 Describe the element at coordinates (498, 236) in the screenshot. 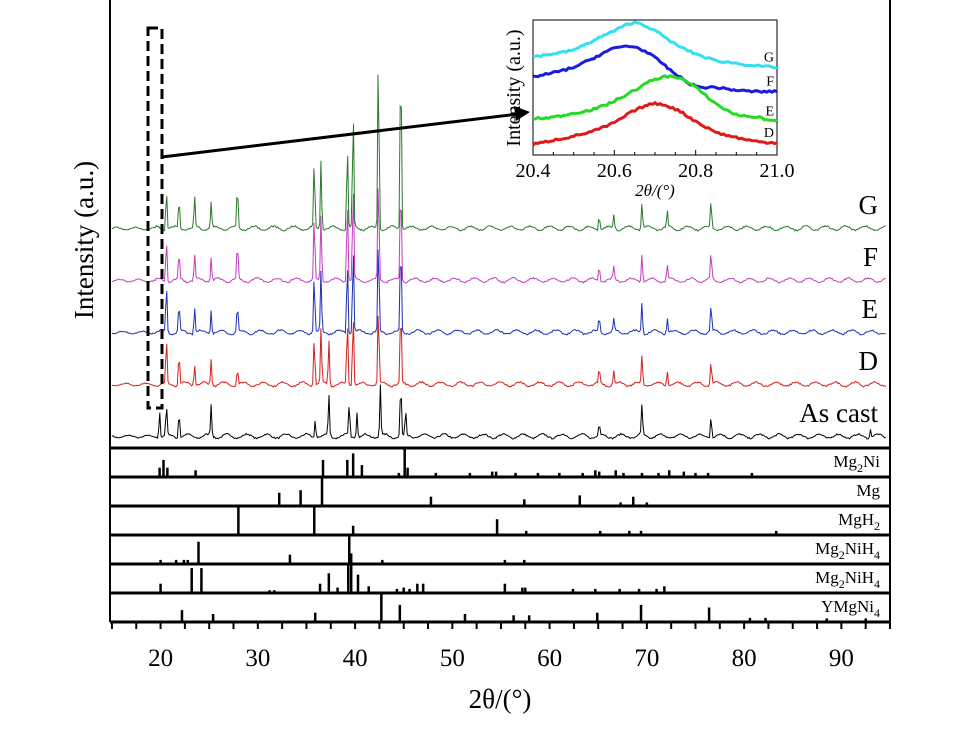

I see `pattern-line-f` at that location.